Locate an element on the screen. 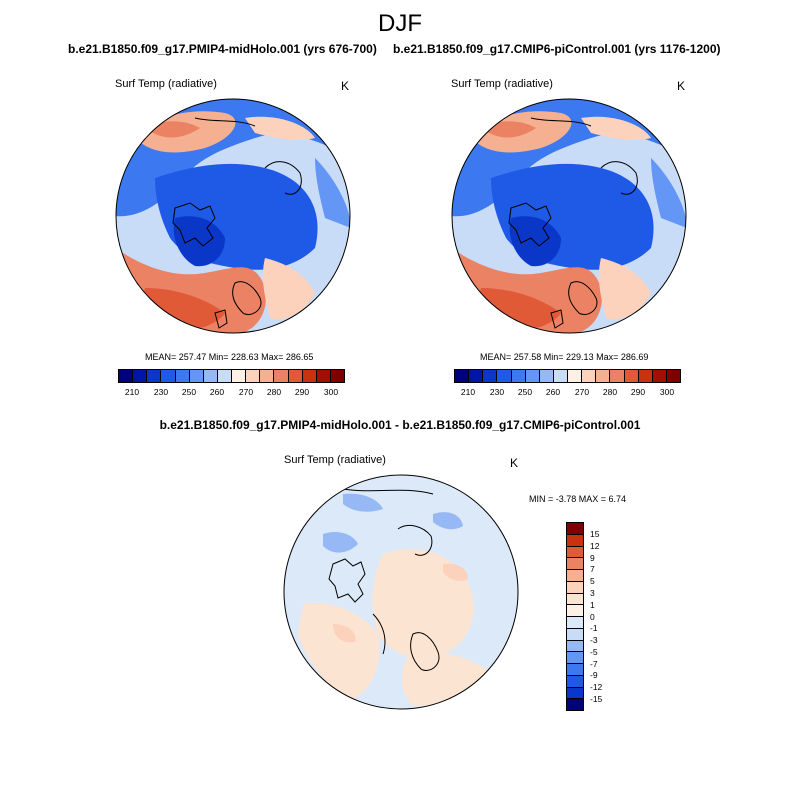  panel3-tick: 9 is located at coordinates (592, 558).